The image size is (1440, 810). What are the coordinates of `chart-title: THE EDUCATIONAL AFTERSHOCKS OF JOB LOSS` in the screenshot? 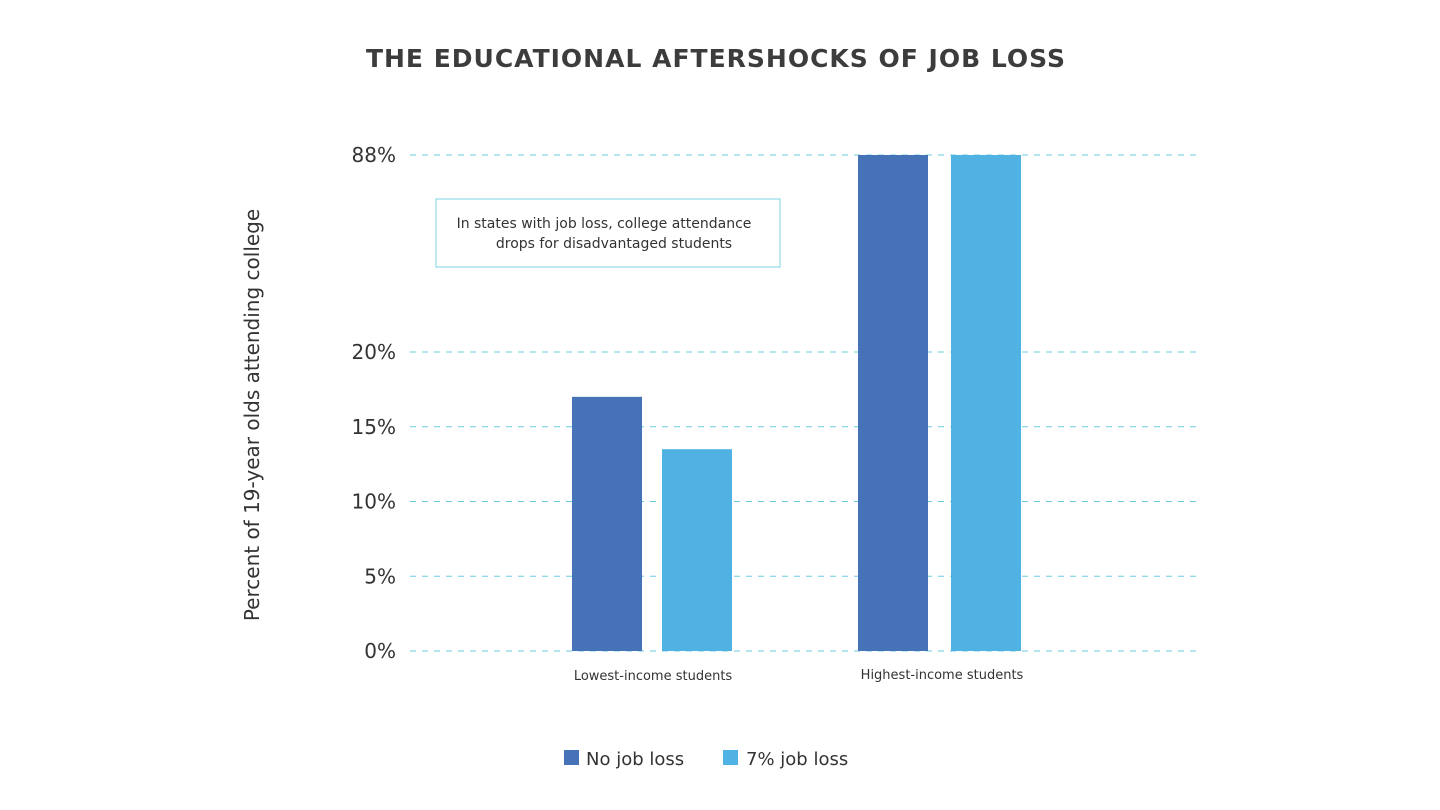 It's located at (716, 58).